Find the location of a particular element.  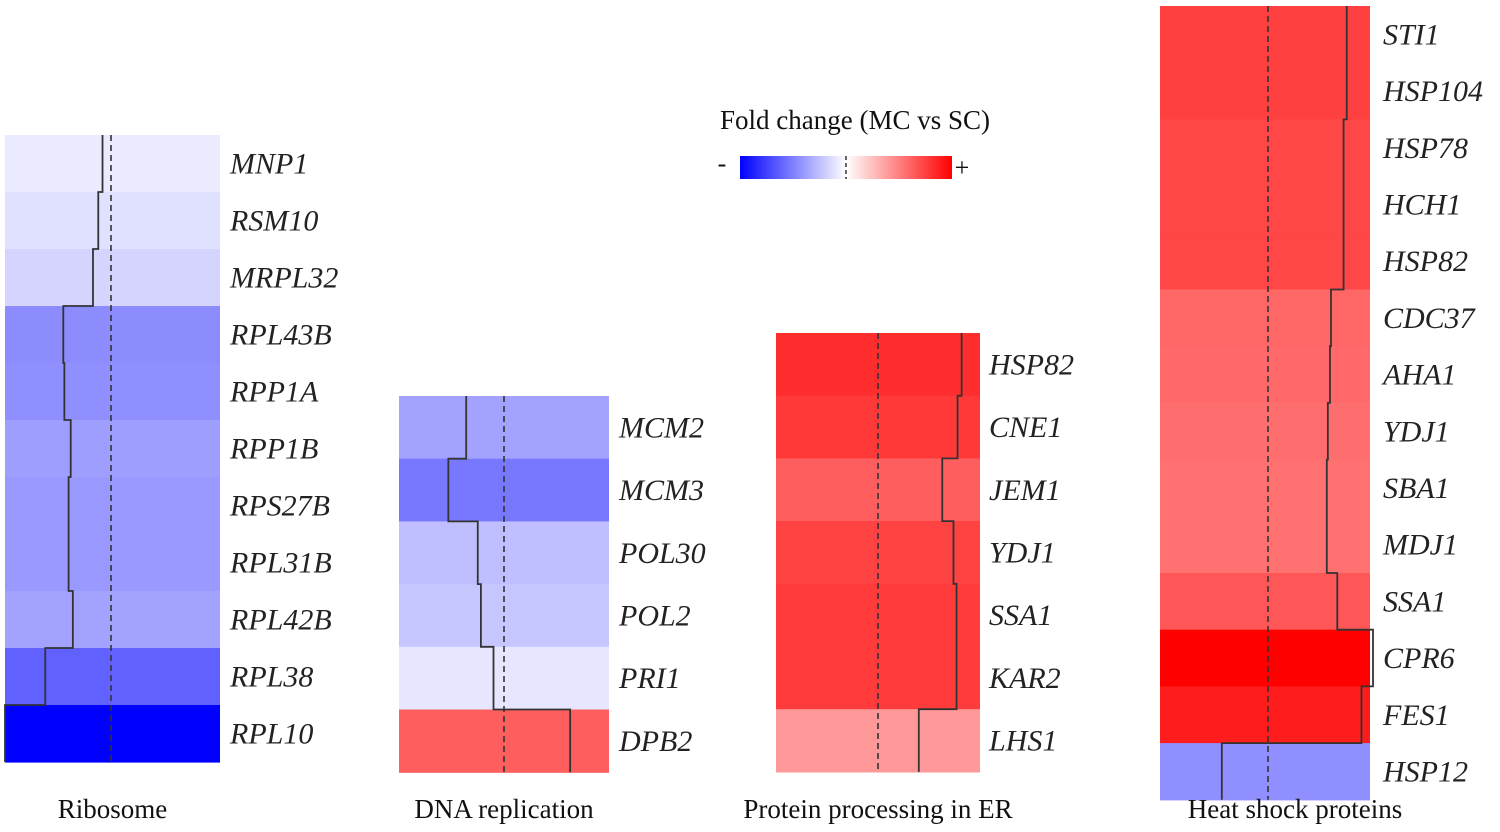

gene-label: MCM3 is located at coordinates (661, 490).